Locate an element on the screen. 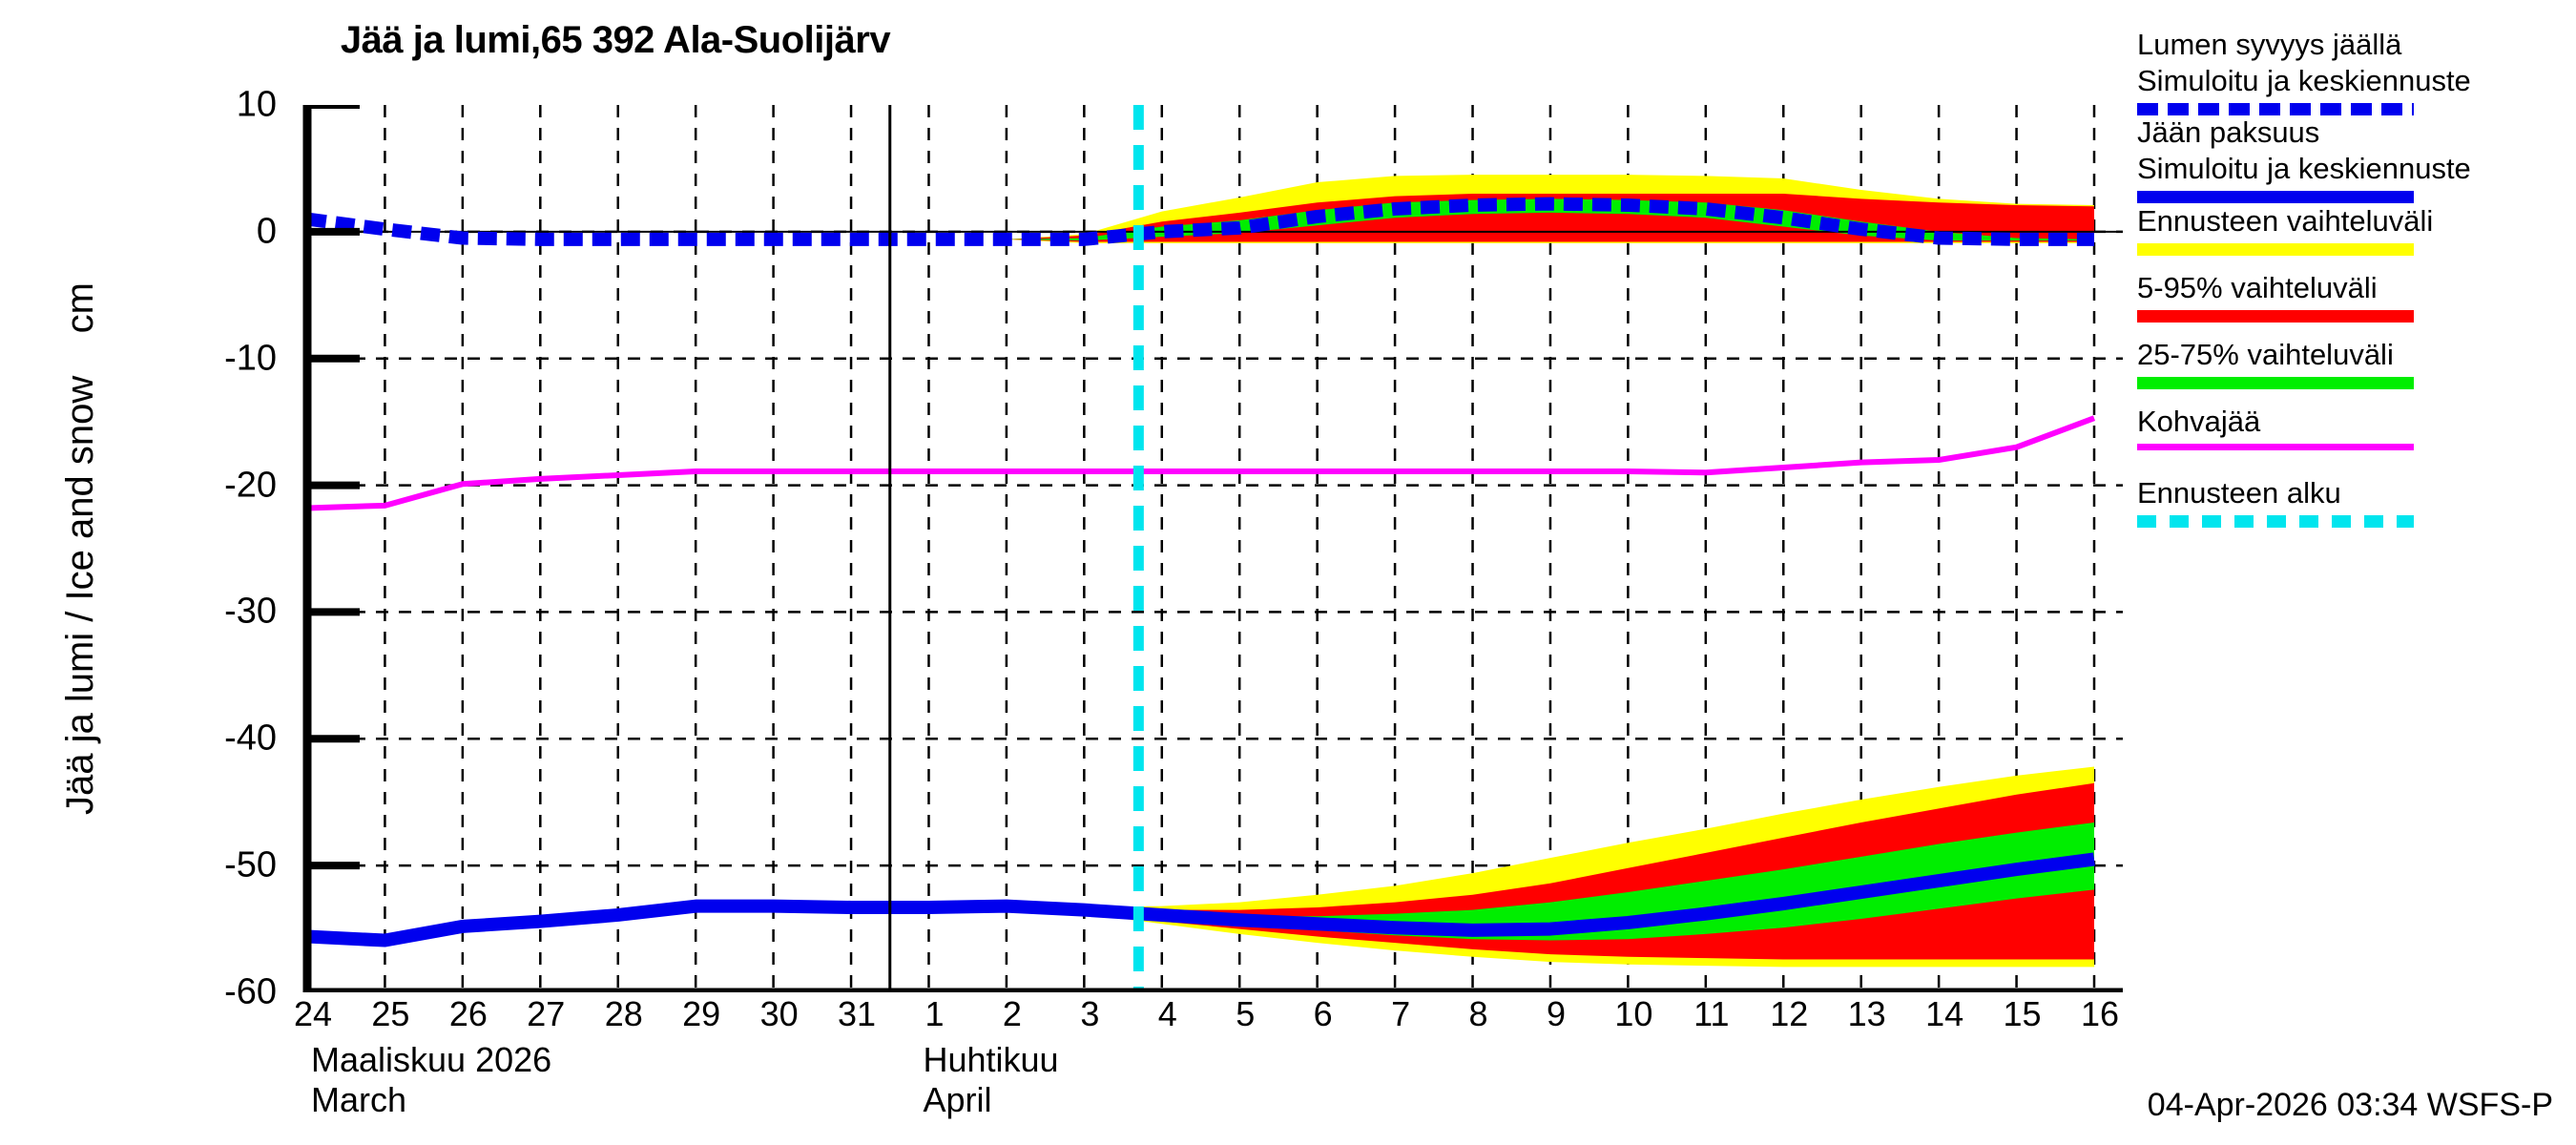 Image resolution: width=2576 pixels, height=1145 pixels. y-tick-label: -20 is located at coordinates (250, 485).